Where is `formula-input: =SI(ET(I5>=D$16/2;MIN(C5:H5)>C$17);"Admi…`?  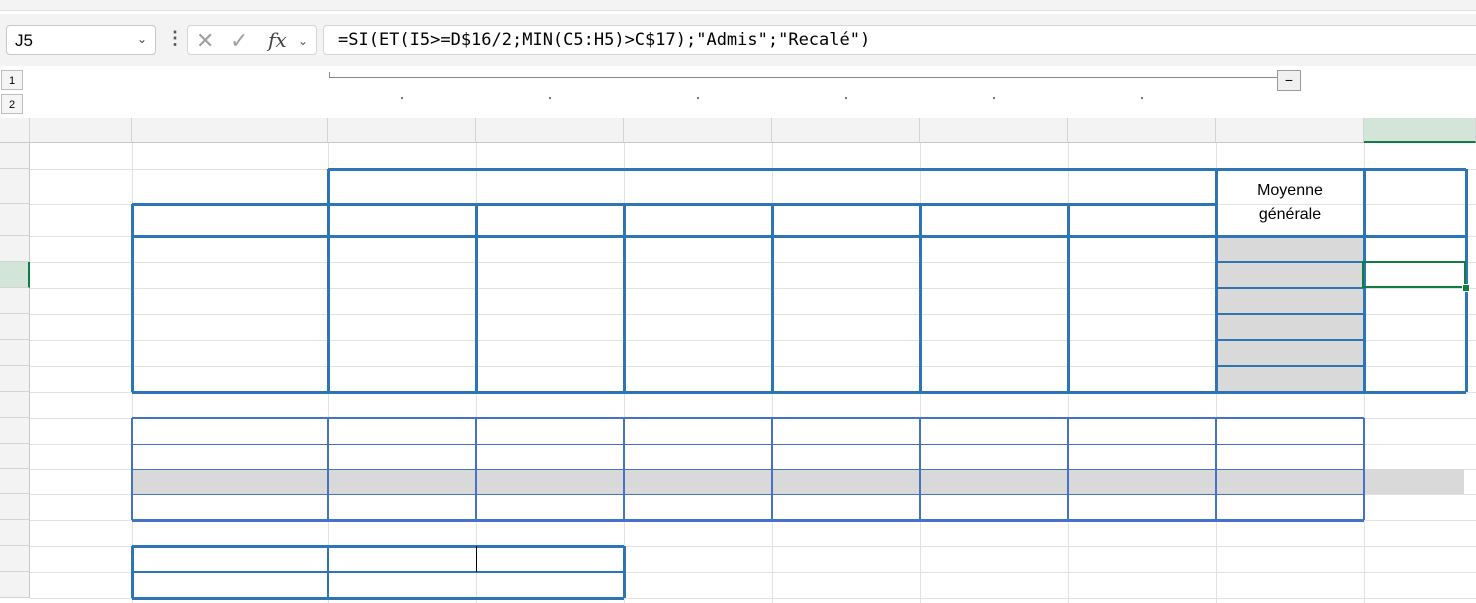 formula-input: =SI(ET(I5>=D$16/2;MIN(C5:H5)>C$17);"Admi… is located at coordinates (899, 40).